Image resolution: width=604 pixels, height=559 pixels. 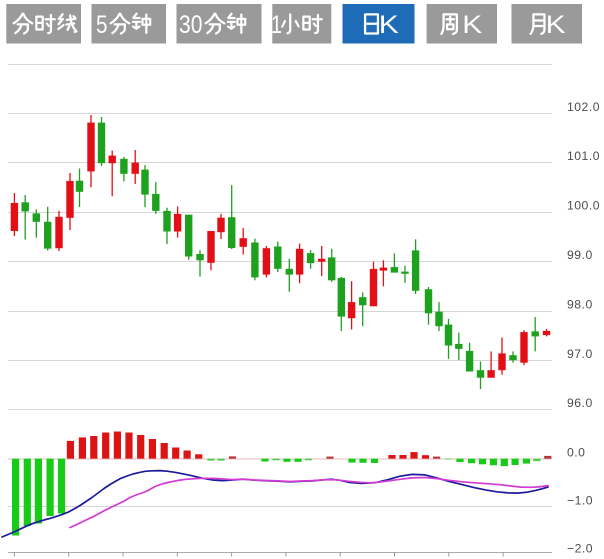 What do you see at coordinates (576, 452) in the screenshot?
I see `svg-text: 0.0` at bounding box center [576, 452].